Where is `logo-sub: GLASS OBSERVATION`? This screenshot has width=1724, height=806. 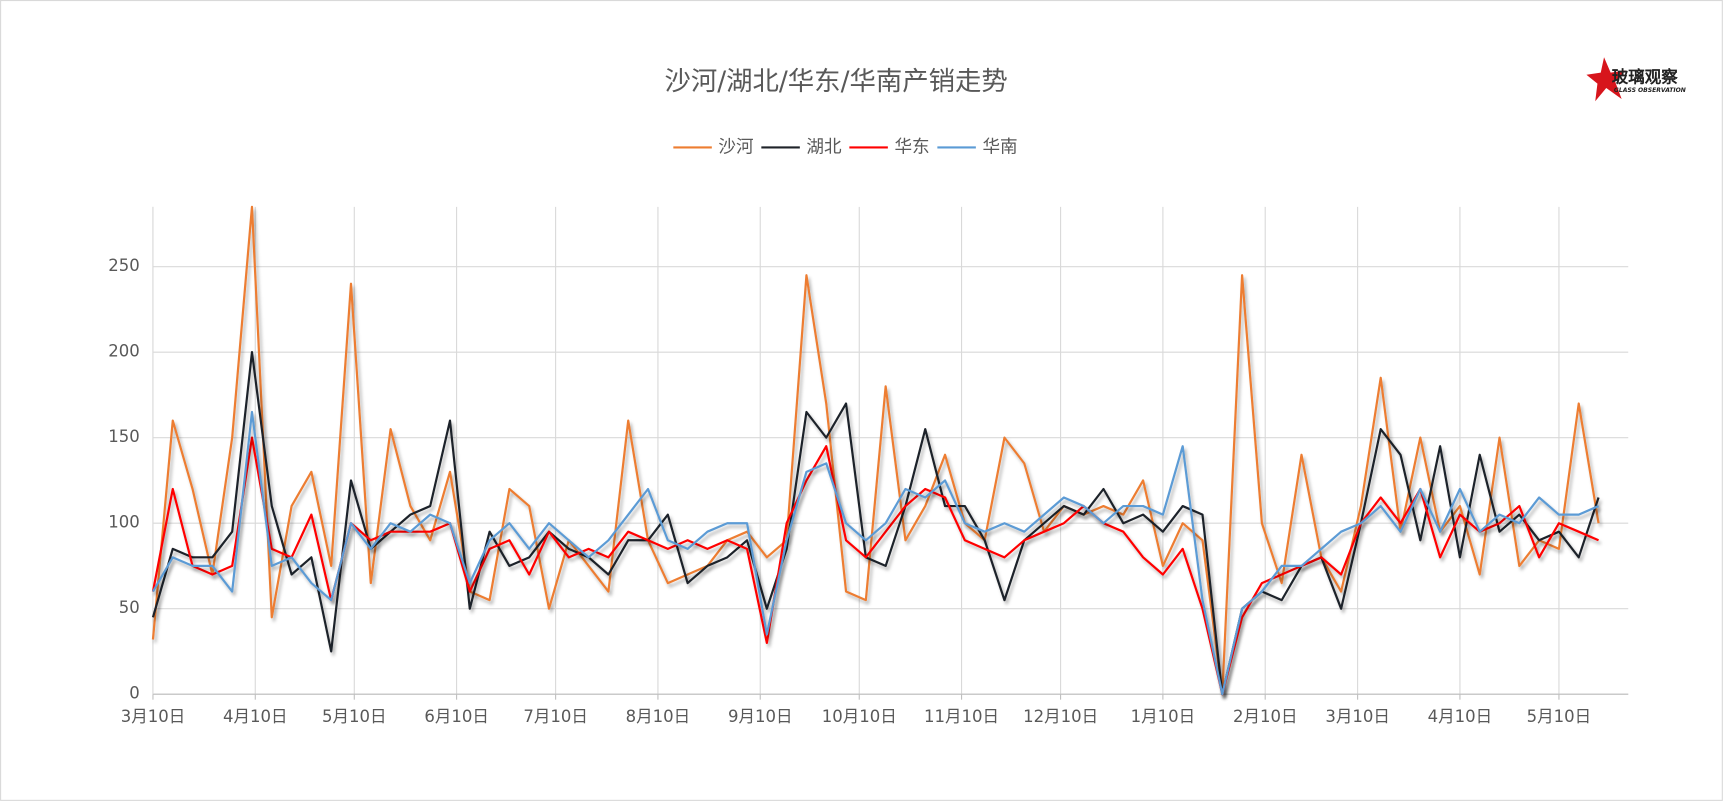
logo-sub: GLASS OBSERVATION is located at coordinates (1650, 90).